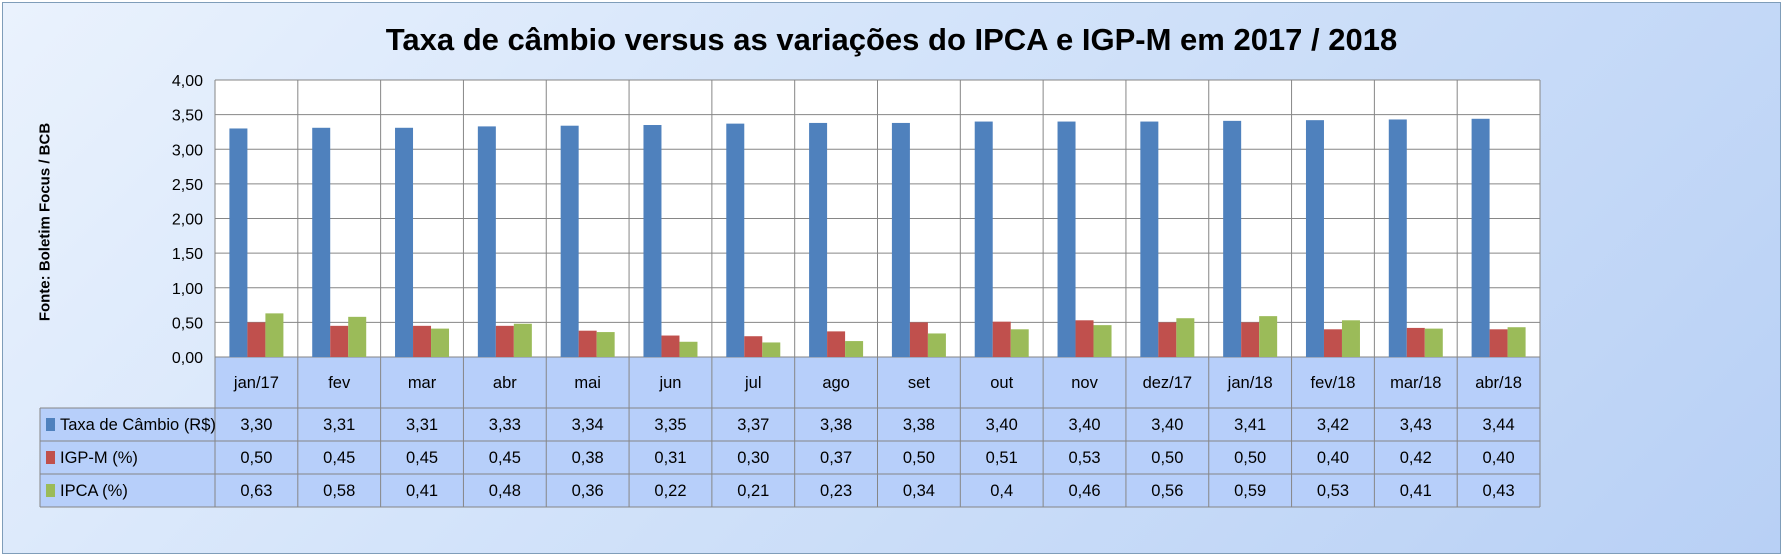  Describe the element at coordinates (1002, 458) in the screenshot. I see `data-cell: 0,51` at that location.